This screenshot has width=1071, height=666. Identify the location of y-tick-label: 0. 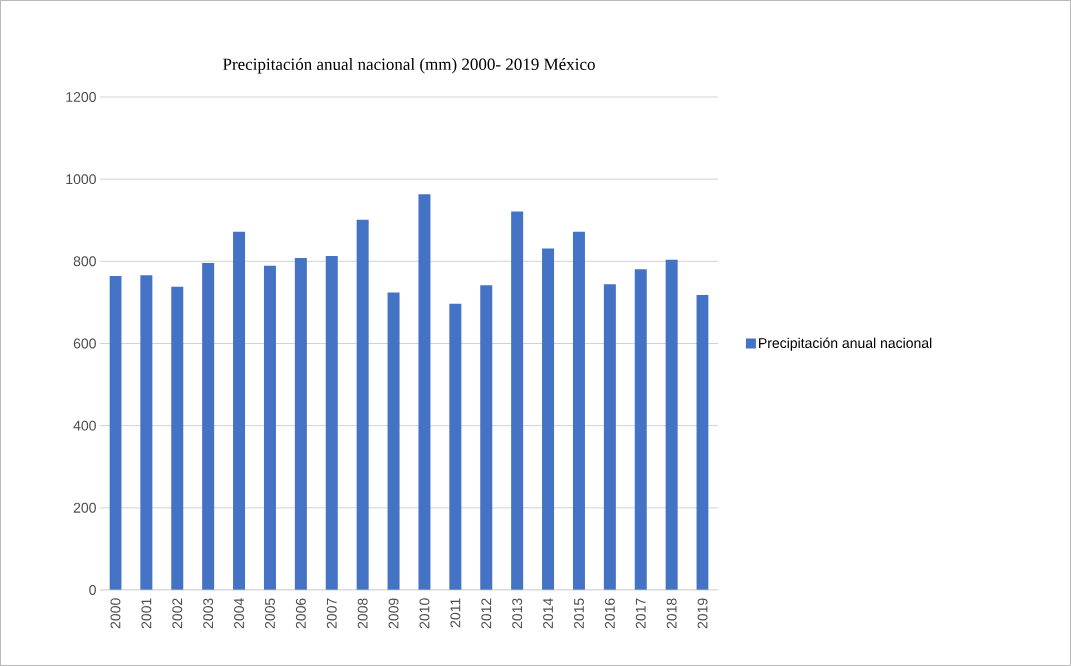
(92, 590).